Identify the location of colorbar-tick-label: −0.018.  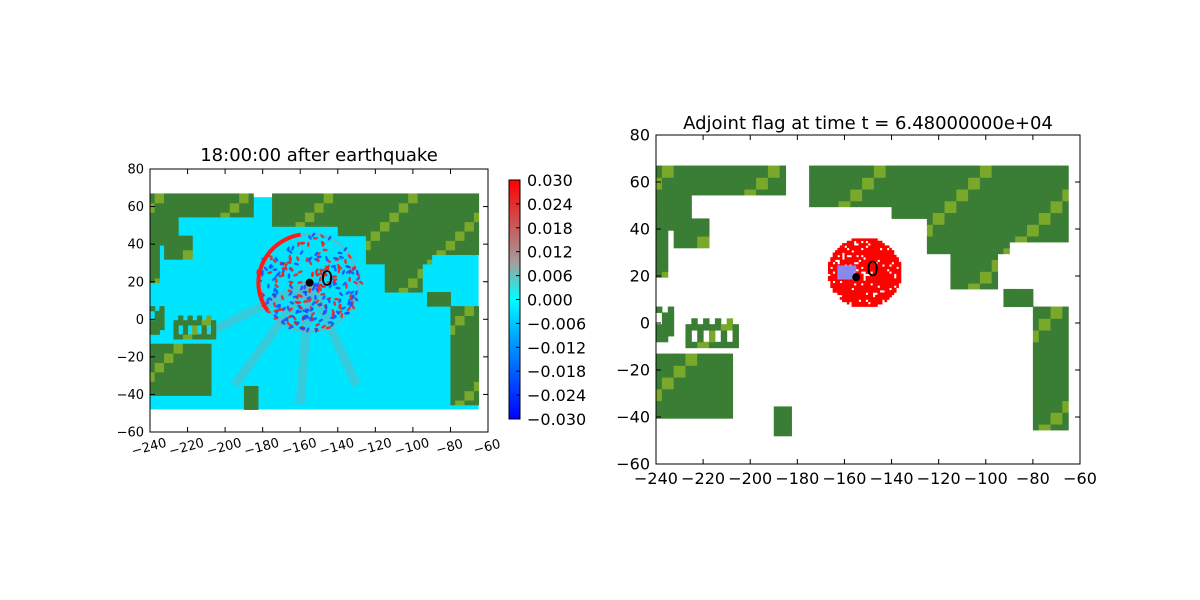
(556, 371).